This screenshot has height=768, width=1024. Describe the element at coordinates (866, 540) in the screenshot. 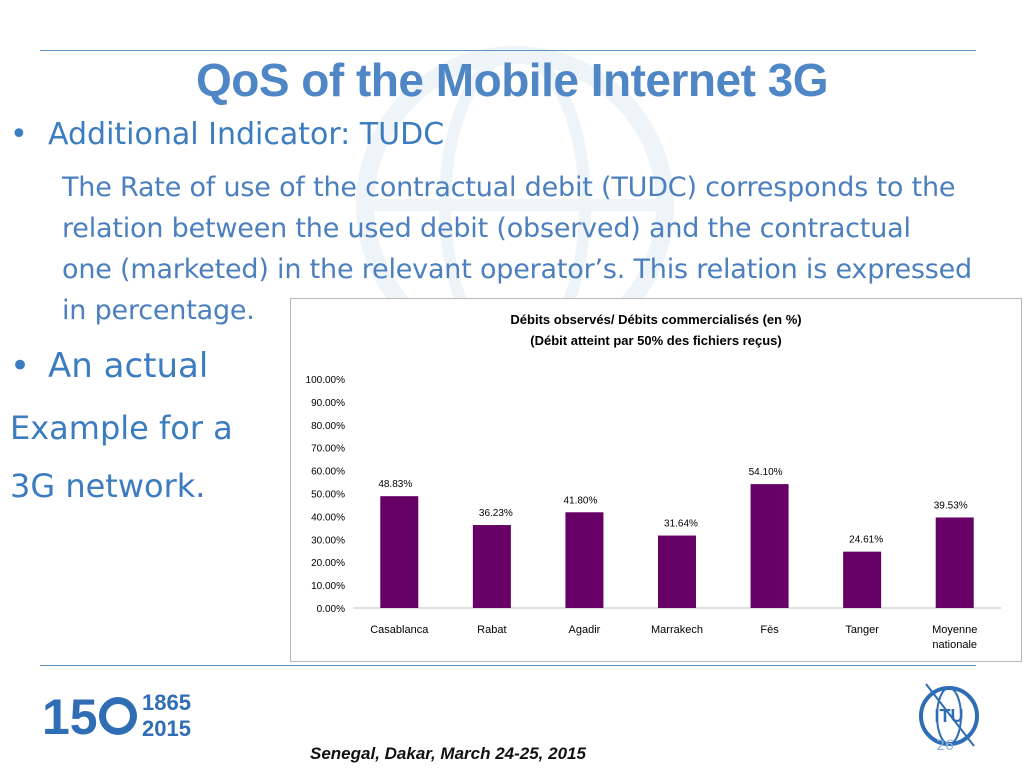

I see `data-label: 24.61%` at that location.